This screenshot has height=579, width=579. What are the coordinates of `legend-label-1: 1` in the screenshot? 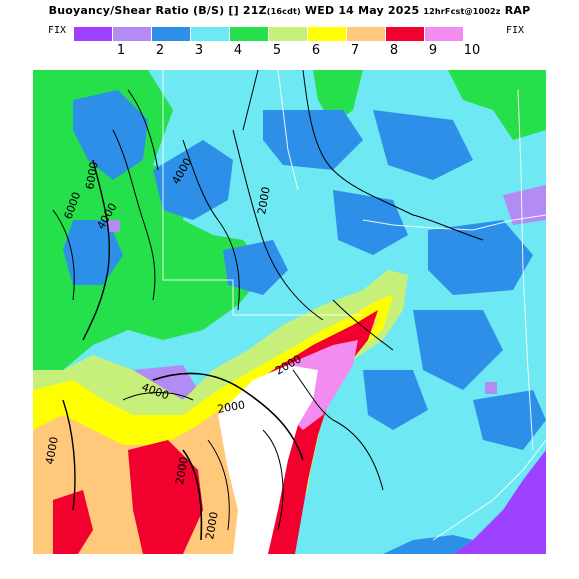 It's located at (121, 50).